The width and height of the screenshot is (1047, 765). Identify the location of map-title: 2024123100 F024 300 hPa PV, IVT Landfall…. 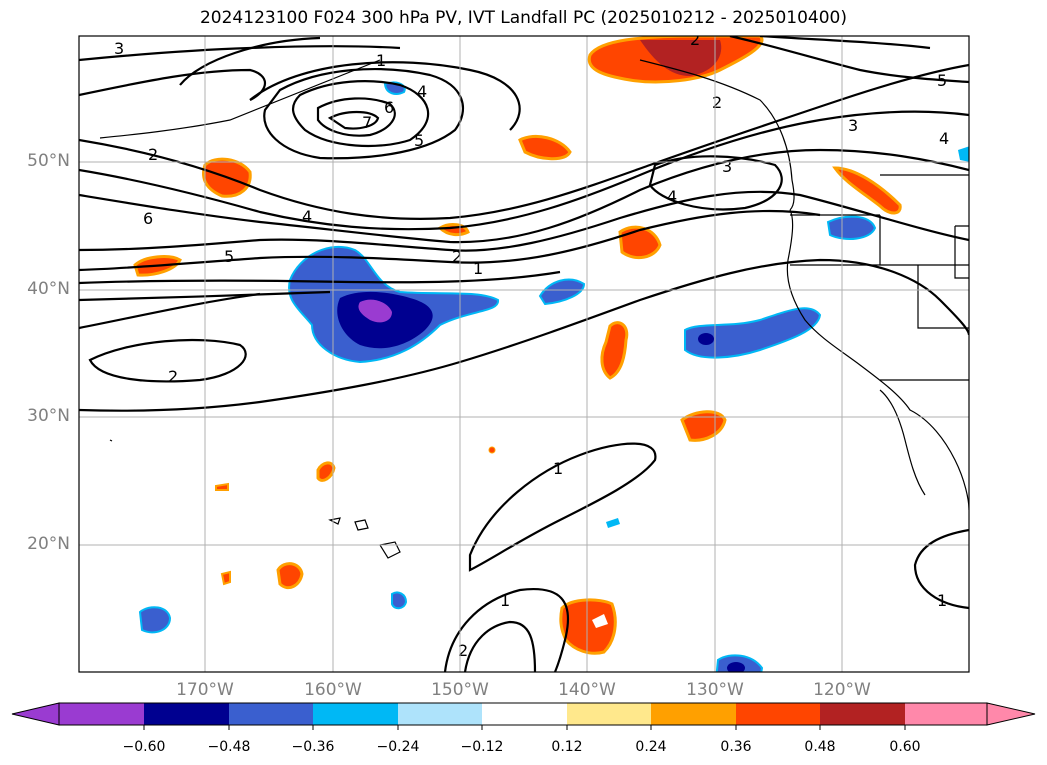
(523, 18).